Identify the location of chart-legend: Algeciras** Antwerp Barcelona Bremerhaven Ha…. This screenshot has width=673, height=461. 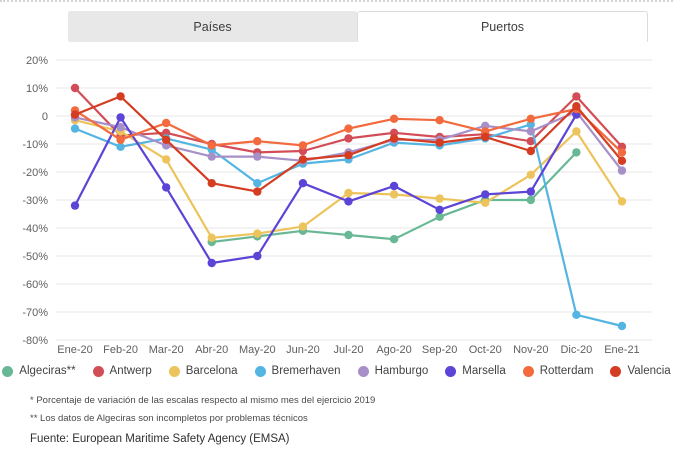
(336, 371).